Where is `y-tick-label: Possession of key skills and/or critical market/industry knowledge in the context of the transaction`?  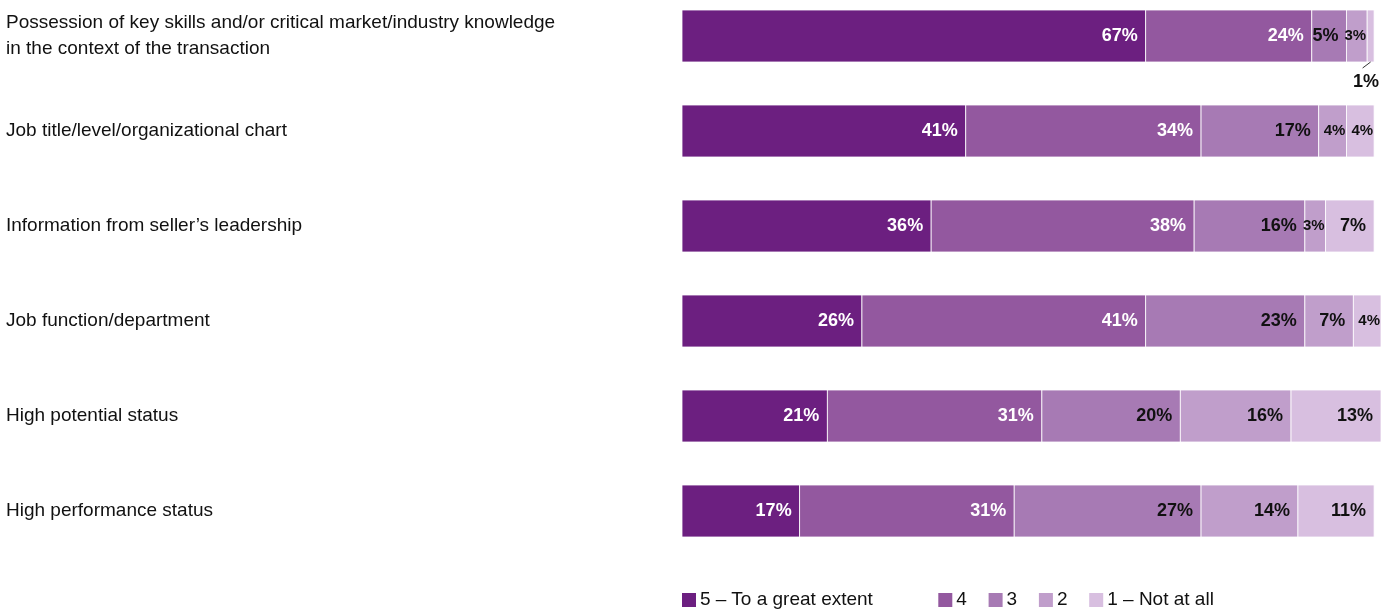 y-tick-label: Possession of key skills and/or critical market/industry knowledge in the context of the transaction is located at coordinates (281, 35).